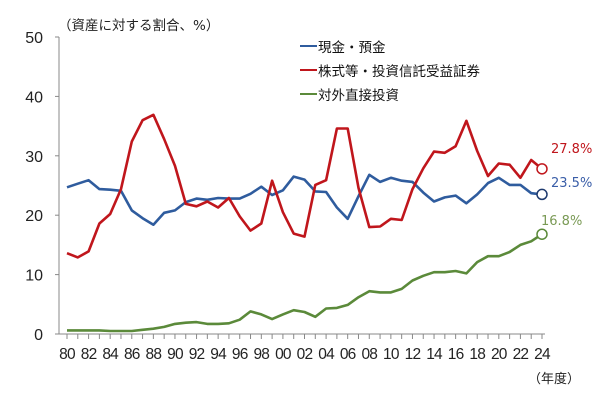 The image size is (600, 401). Describe the element at coordinates (34, 157) in the screenshot. I see `y-tick-label: 30` at that location.